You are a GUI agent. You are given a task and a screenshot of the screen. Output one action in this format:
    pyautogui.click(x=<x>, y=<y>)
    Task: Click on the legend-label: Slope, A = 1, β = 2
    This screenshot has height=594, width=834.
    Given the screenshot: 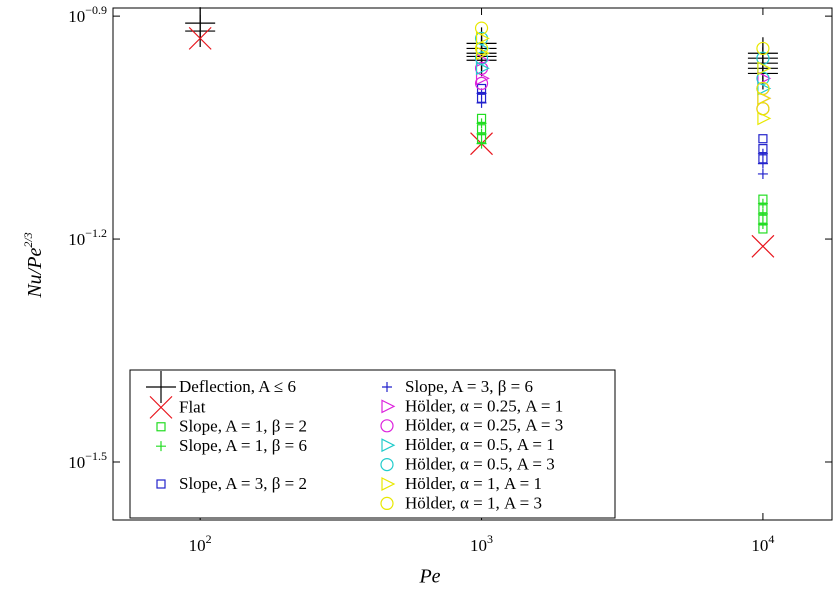 What is the action you would take?
    pyautogui.click(x=243, y=426)
    